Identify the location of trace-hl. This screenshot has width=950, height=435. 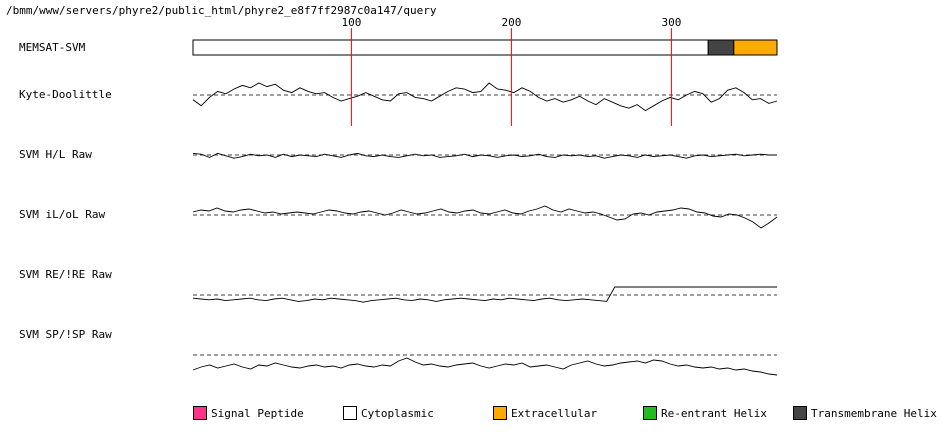
(484, 155).